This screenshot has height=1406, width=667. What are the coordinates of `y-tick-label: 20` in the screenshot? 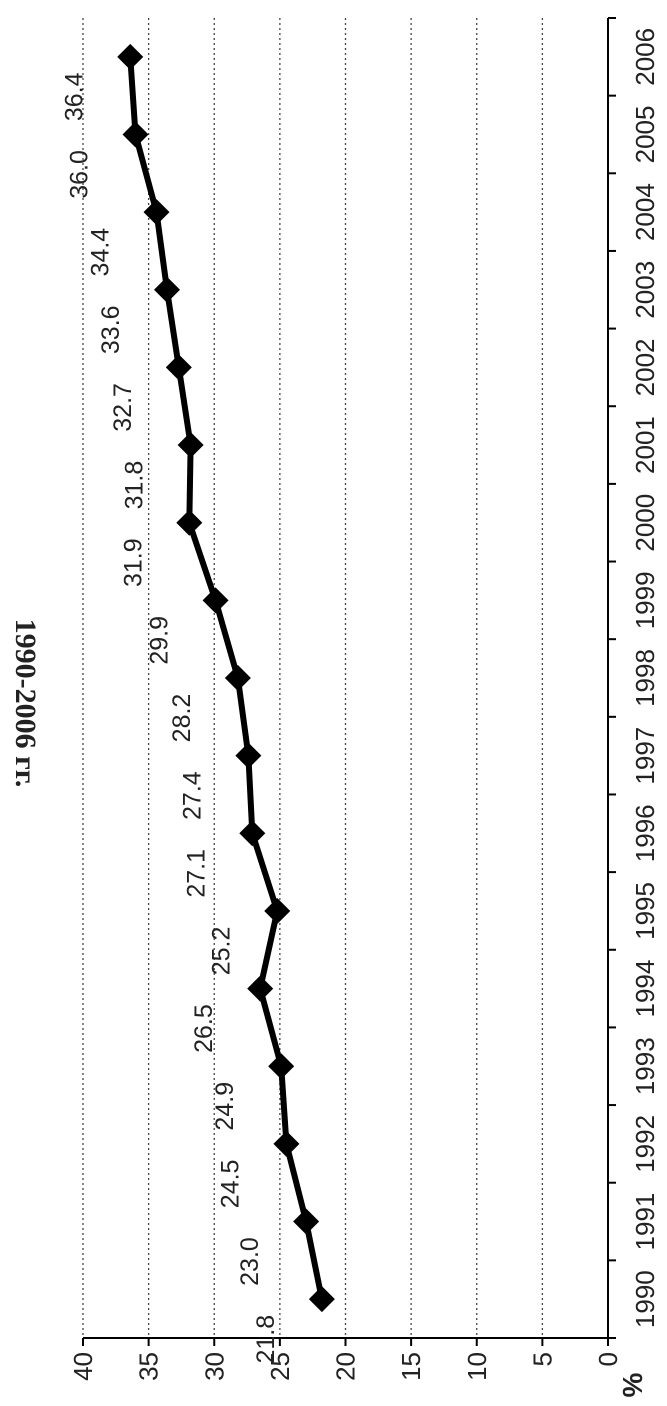 It's located at (346, 1366).